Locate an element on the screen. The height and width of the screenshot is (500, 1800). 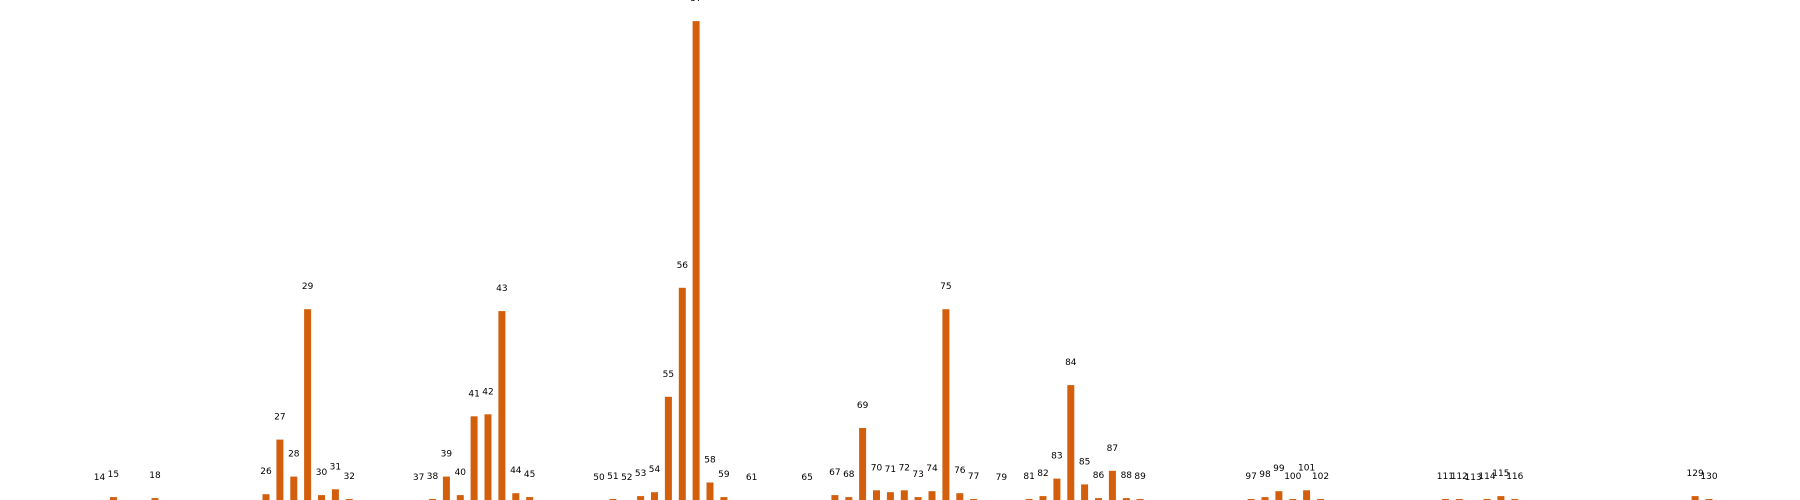
bar-label-70: 70 is located at coordinates (877, 468).